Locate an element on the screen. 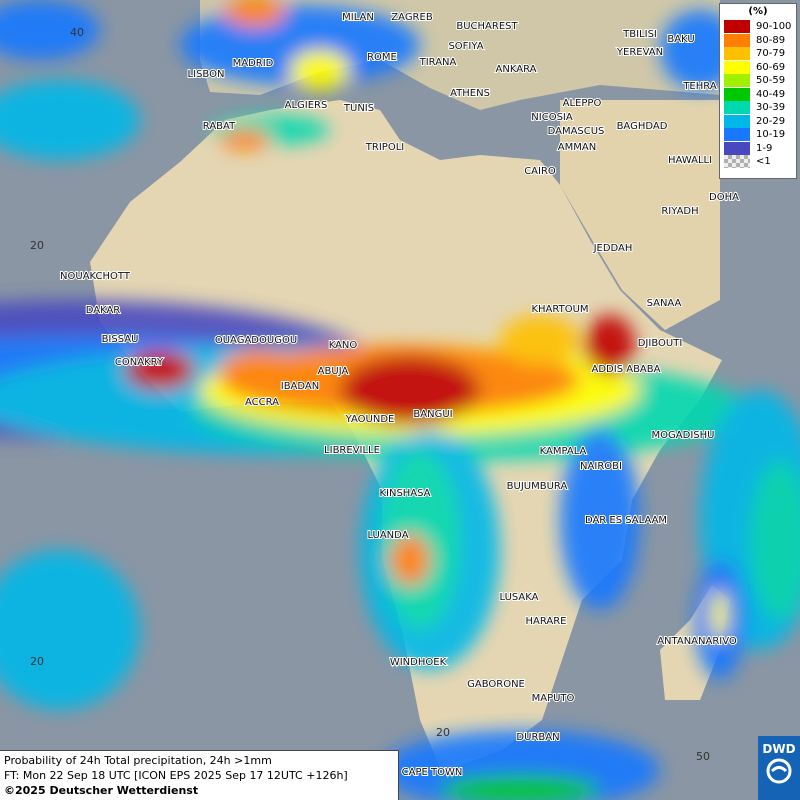  city-label: MOGADISHU is located at coordinates (683, 435).